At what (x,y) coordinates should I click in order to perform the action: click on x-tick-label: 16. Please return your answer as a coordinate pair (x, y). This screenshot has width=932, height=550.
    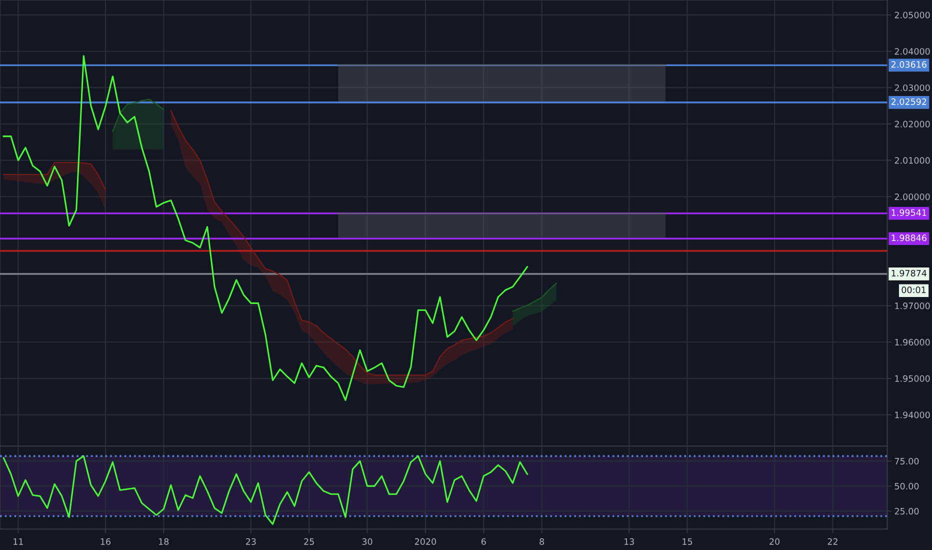
    Looking at the image, I should click on (105, 541).